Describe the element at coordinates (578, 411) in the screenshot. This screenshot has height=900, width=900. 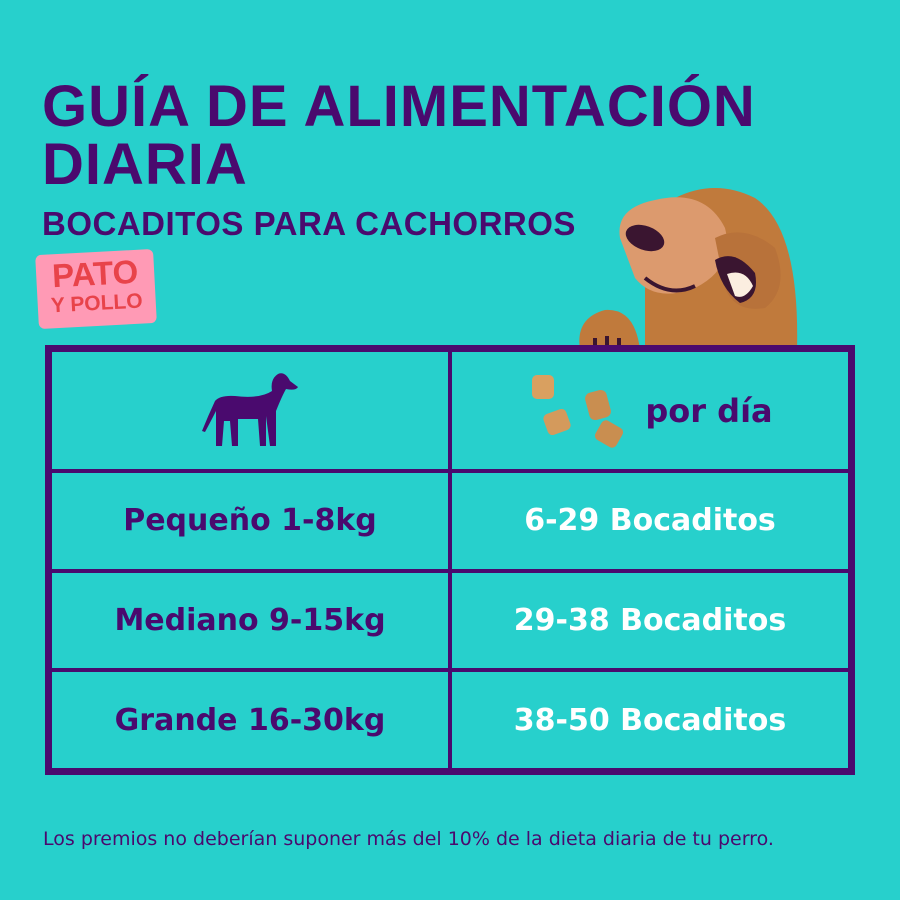
I see `treats-icon` at that location.